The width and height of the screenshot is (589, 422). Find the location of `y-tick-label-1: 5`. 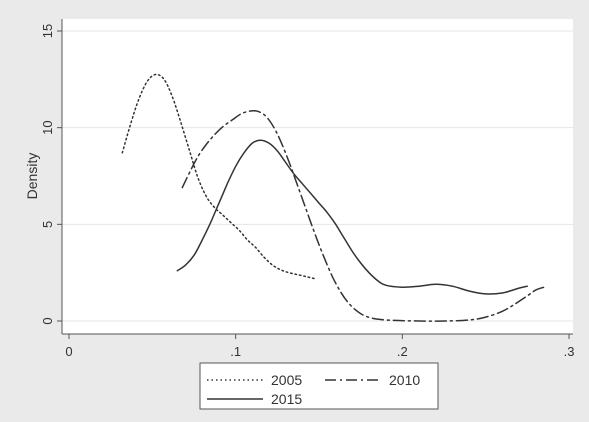

y-tick-label-1: 5 is located at coordinates (47, 224).